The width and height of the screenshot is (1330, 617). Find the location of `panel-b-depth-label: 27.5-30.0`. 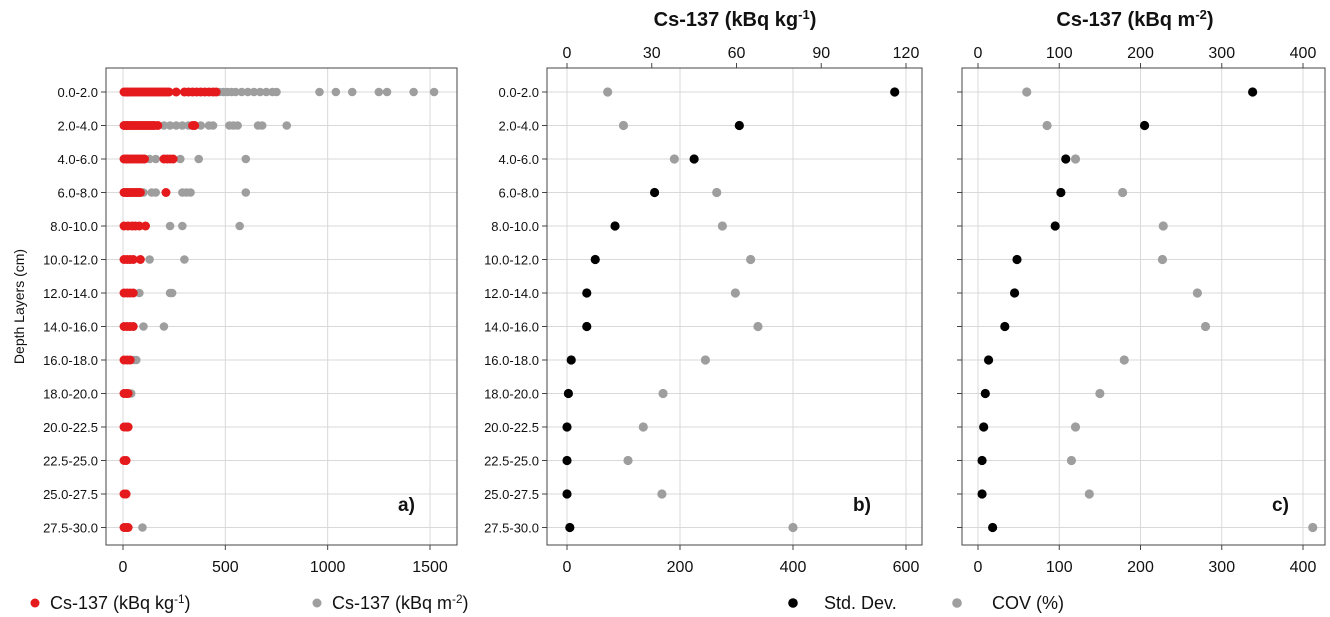

panel-b-depth-label: 27.5-30.0 is located at coordinates (511, 528).